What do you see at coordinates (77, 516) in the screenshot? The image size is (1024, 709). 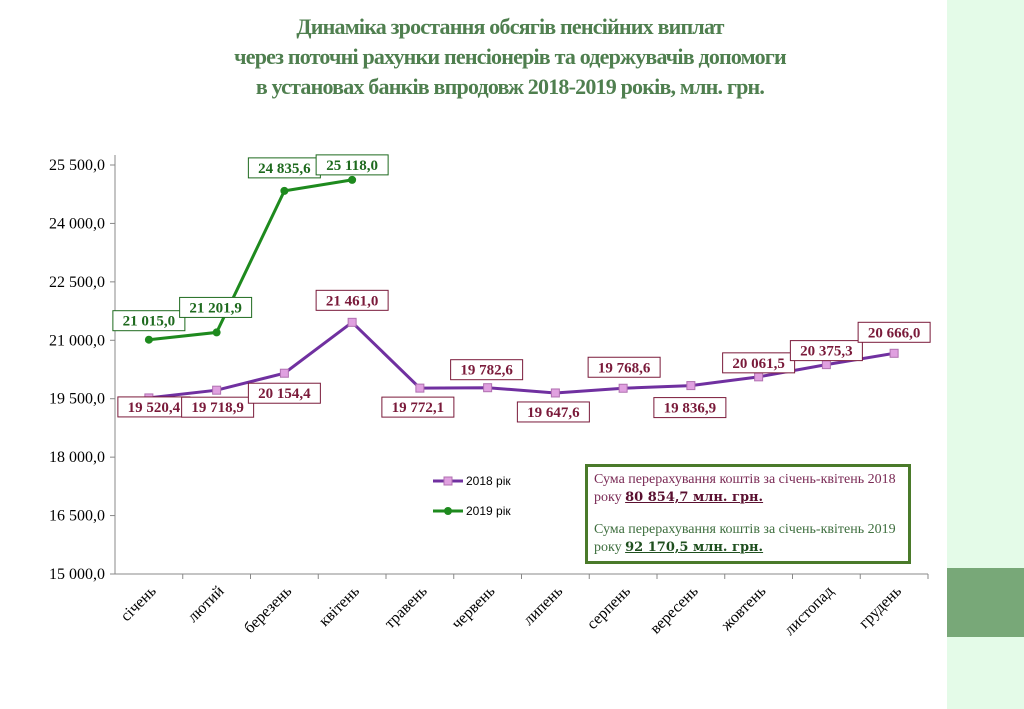 I see `y-tick-label: 16 500,0` at bounding box center [77, 516].